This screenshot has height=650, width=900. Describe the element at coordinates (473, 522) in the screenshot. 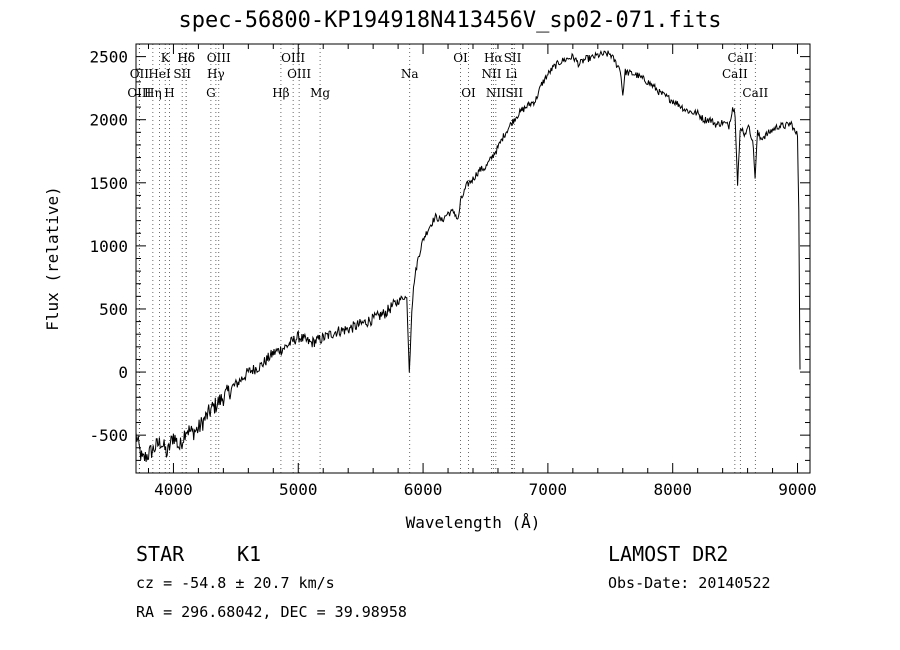

I see `x-axis-label: Wavelength (Å)` at that location.